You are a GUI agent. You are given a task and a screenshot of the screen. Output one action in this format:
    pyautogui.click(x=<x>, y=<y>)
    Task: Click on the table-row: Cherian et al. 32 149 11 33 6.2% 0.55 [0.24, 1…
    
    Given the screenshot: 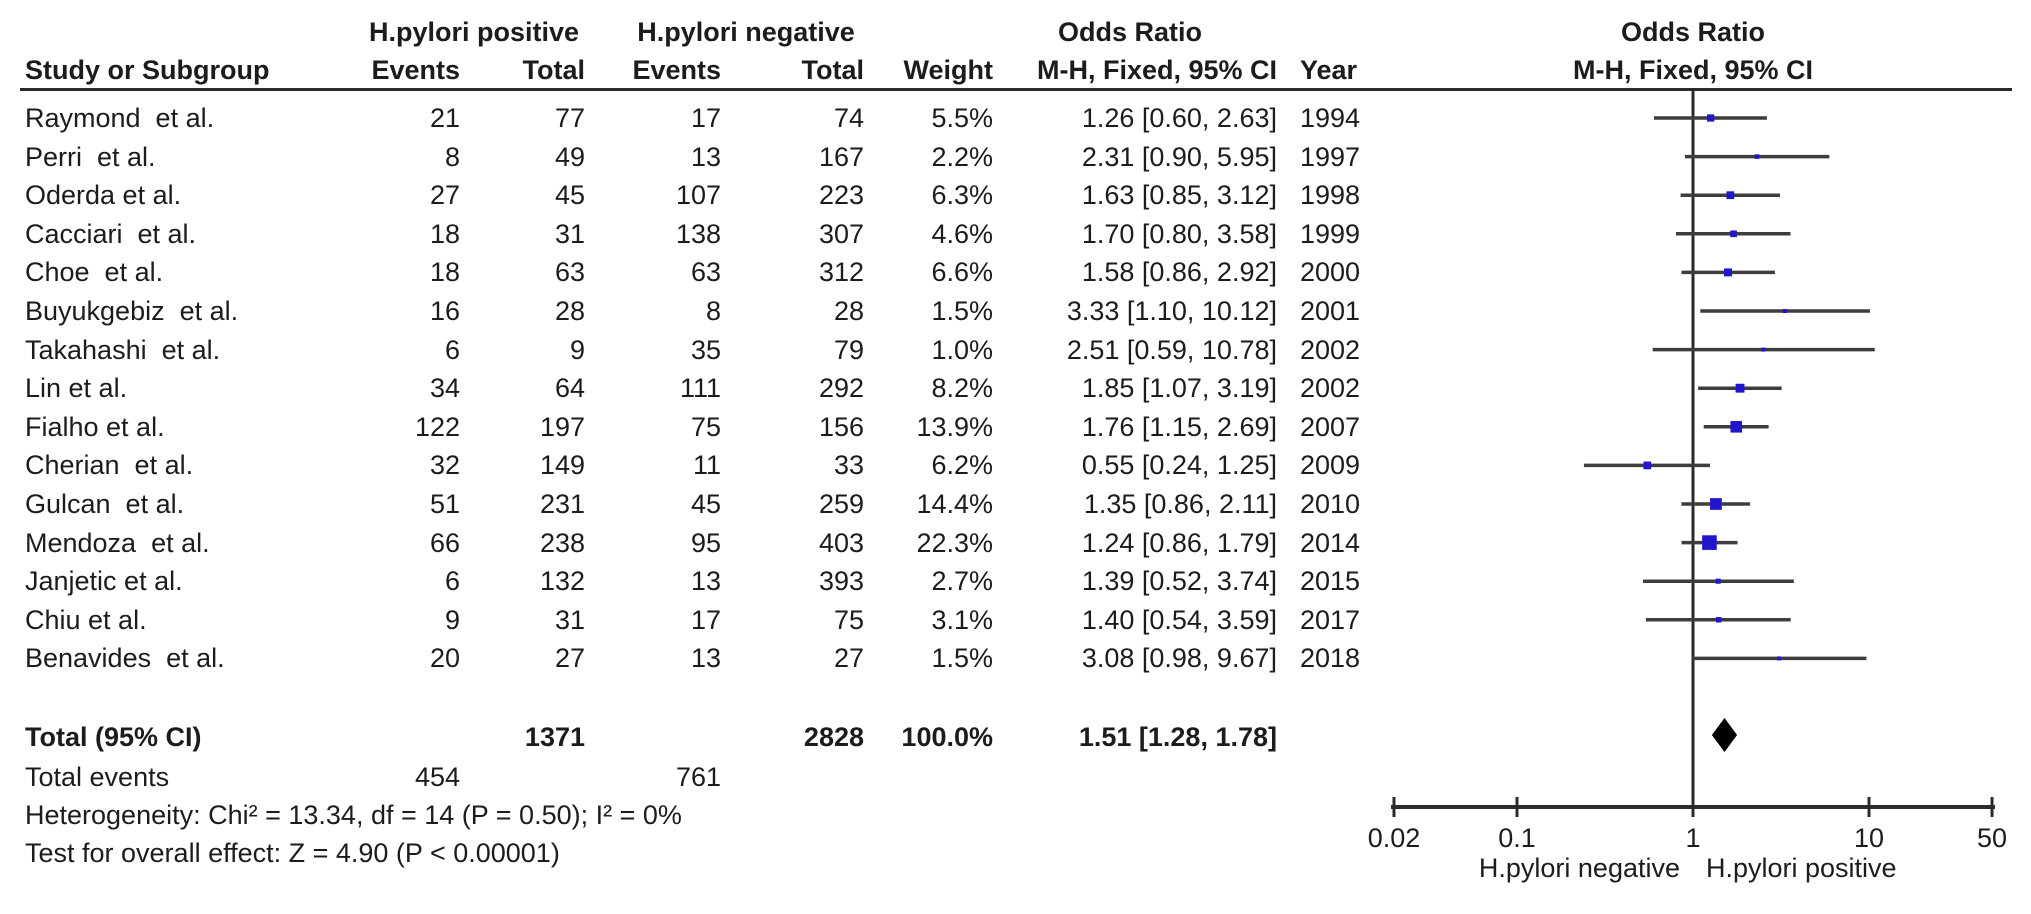 What is the action you would take?
    pyautogui.click(x=700, y=465)
    